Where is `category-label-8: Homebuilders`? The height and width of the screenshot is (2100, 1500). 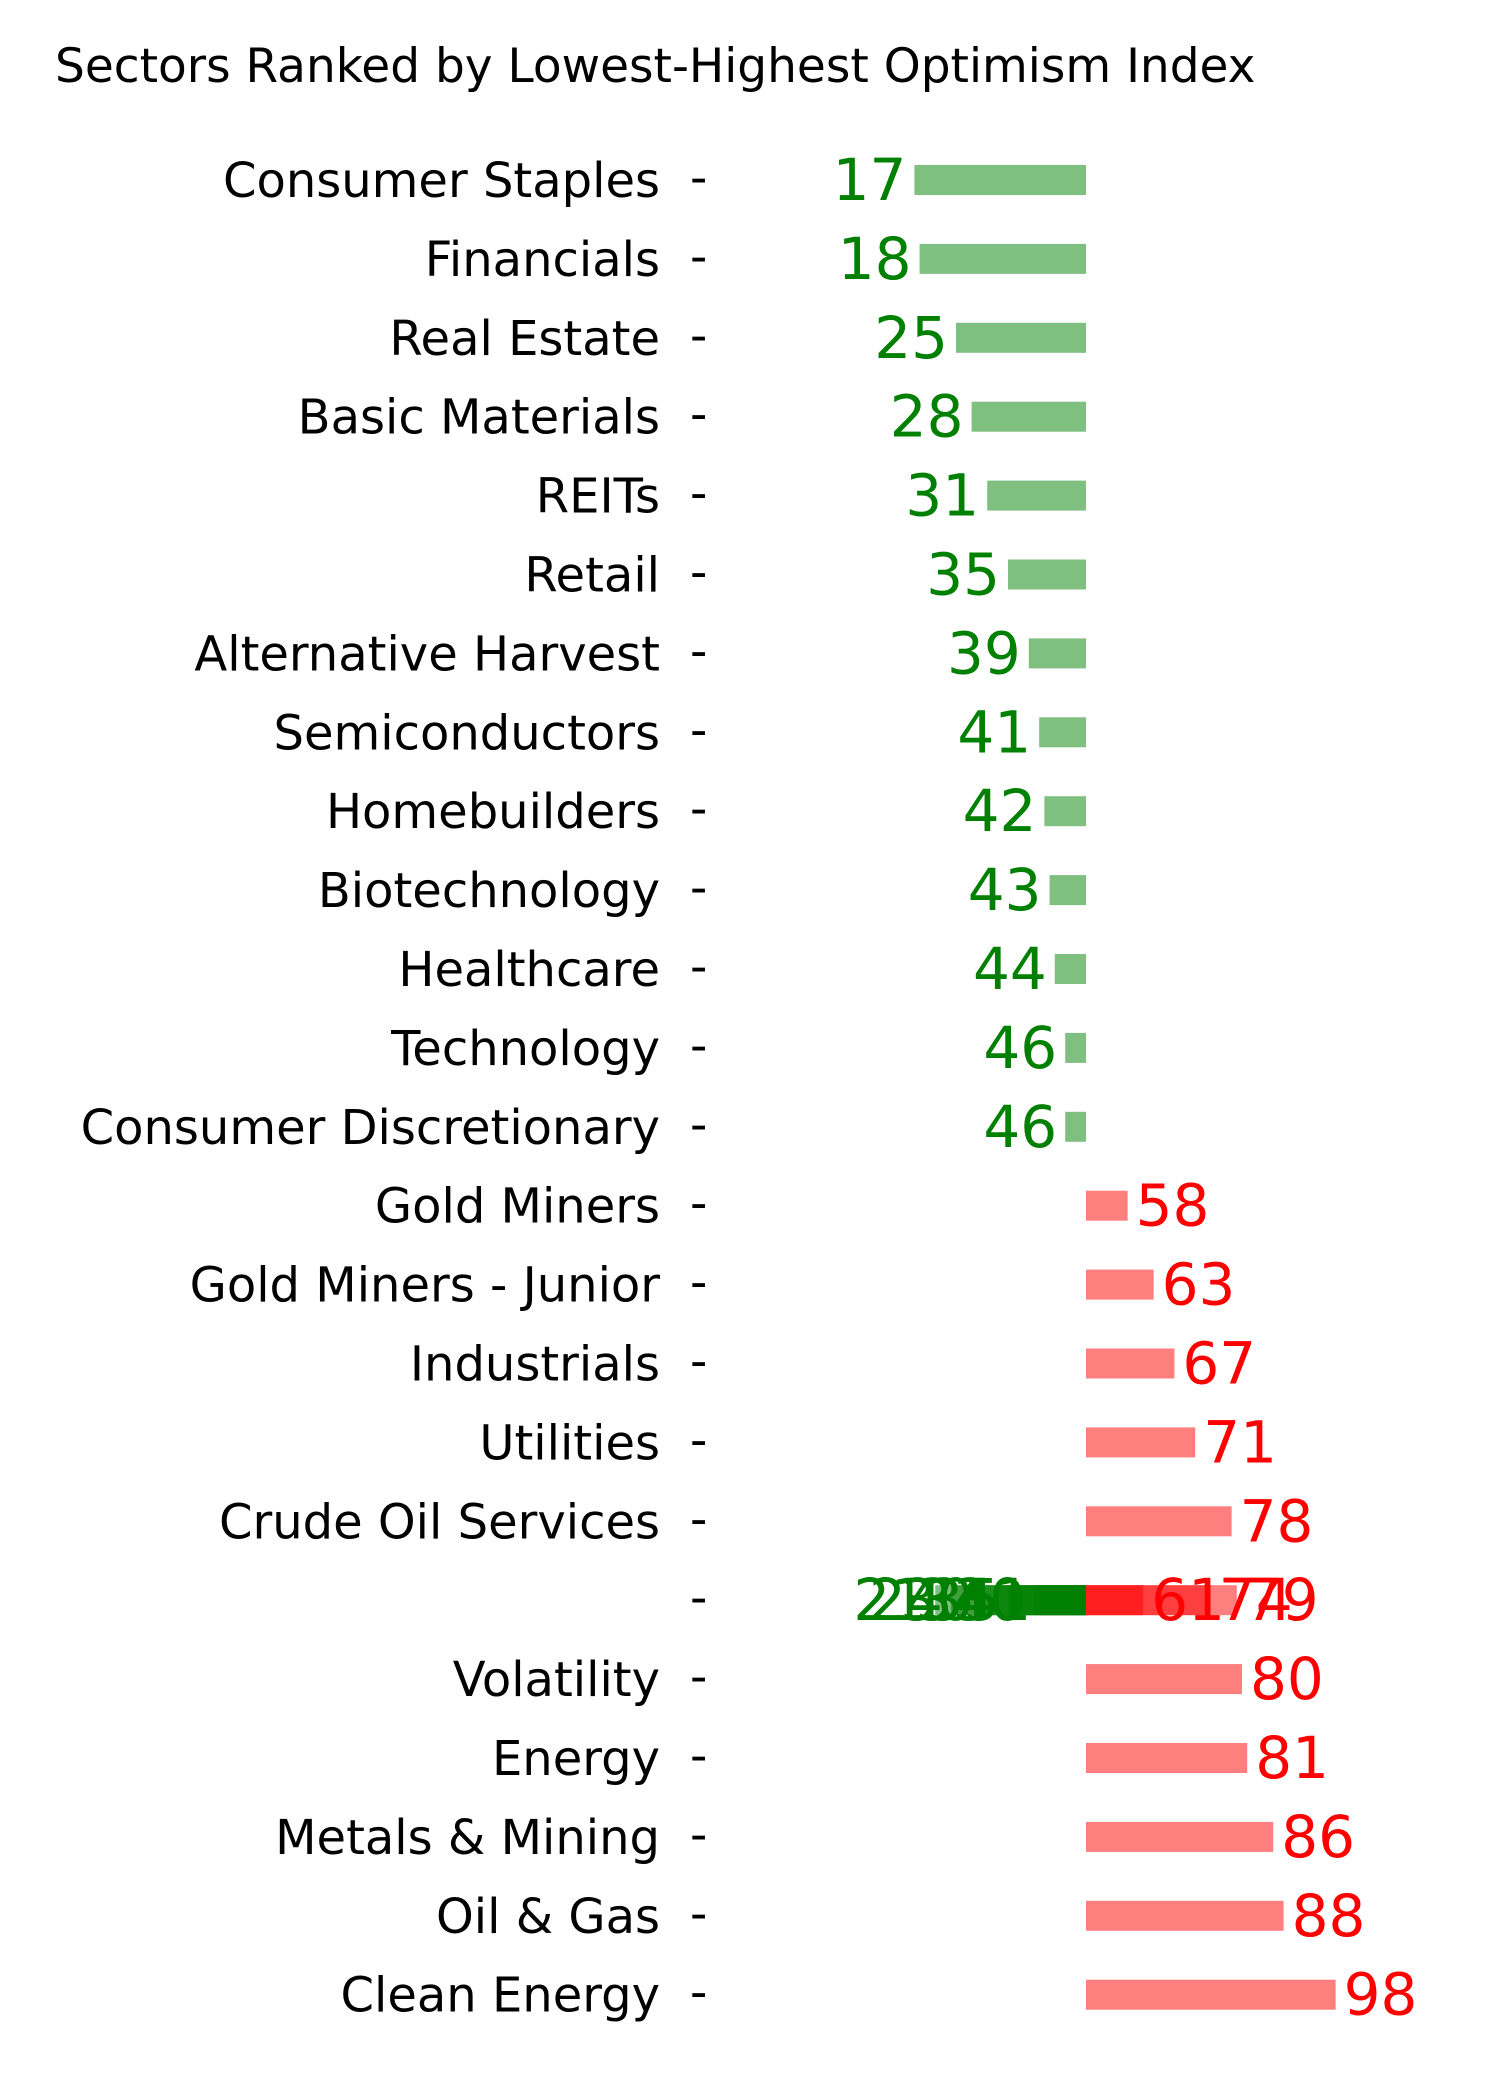
category-label-8: Homebuilders is located at coordinates (493, 812).